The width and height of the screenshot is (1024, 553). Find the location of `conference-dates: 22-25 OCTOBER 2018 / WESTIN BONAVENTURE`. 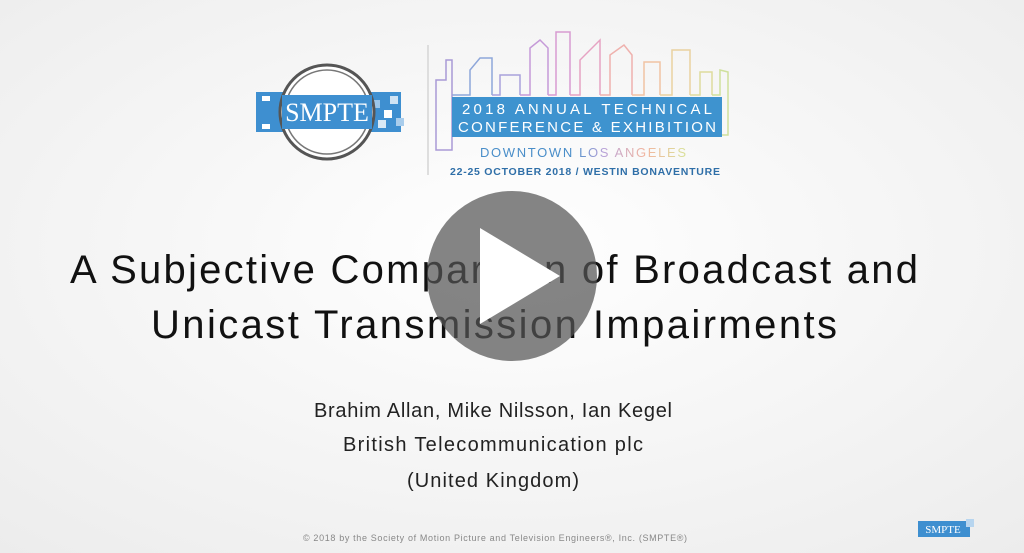

conference-dates: 22-25 OCTOBER 2018 / WESTIN BONAVENTURE is located at coordinates (585, 172).